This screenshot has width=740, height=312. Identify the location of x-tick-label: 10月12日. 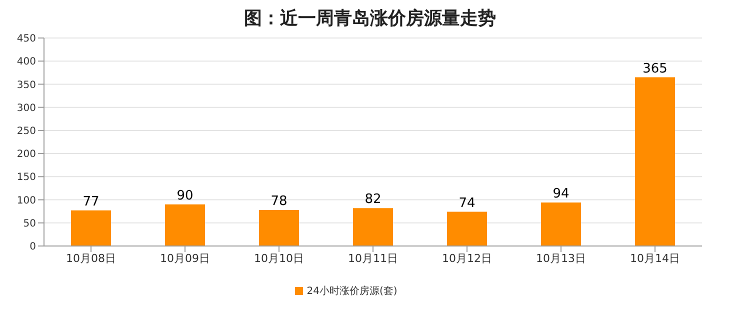
(467, 258).